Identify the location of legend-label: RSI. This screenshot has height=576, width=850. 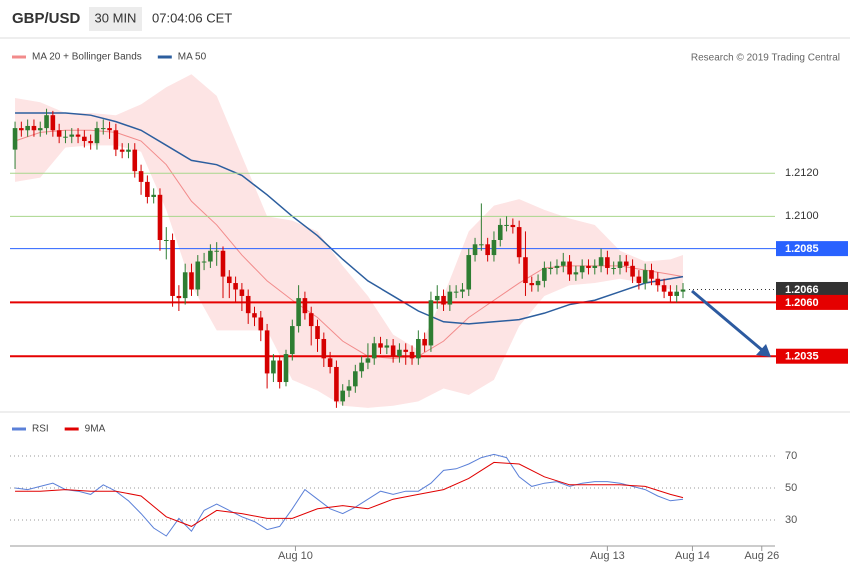
(40, 429).